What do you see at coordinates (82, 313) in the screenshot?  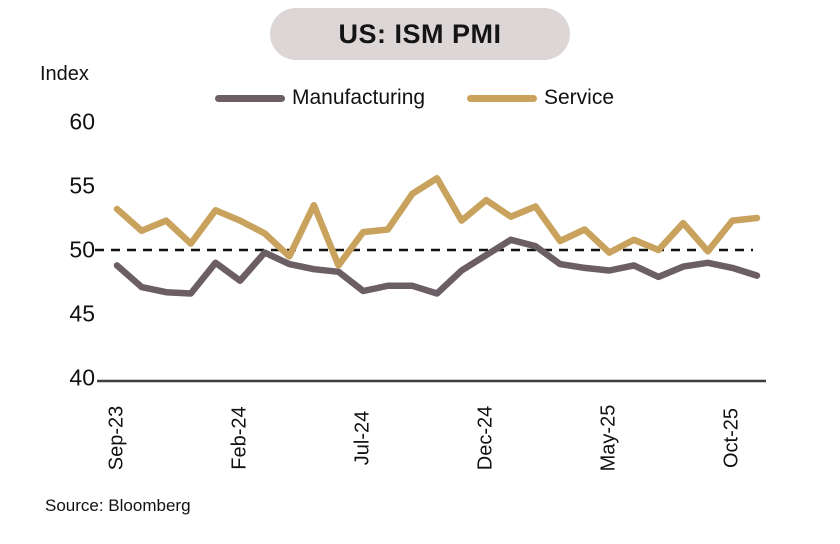 I see `y-tick-45: 45` at bounding box center [82, 313].